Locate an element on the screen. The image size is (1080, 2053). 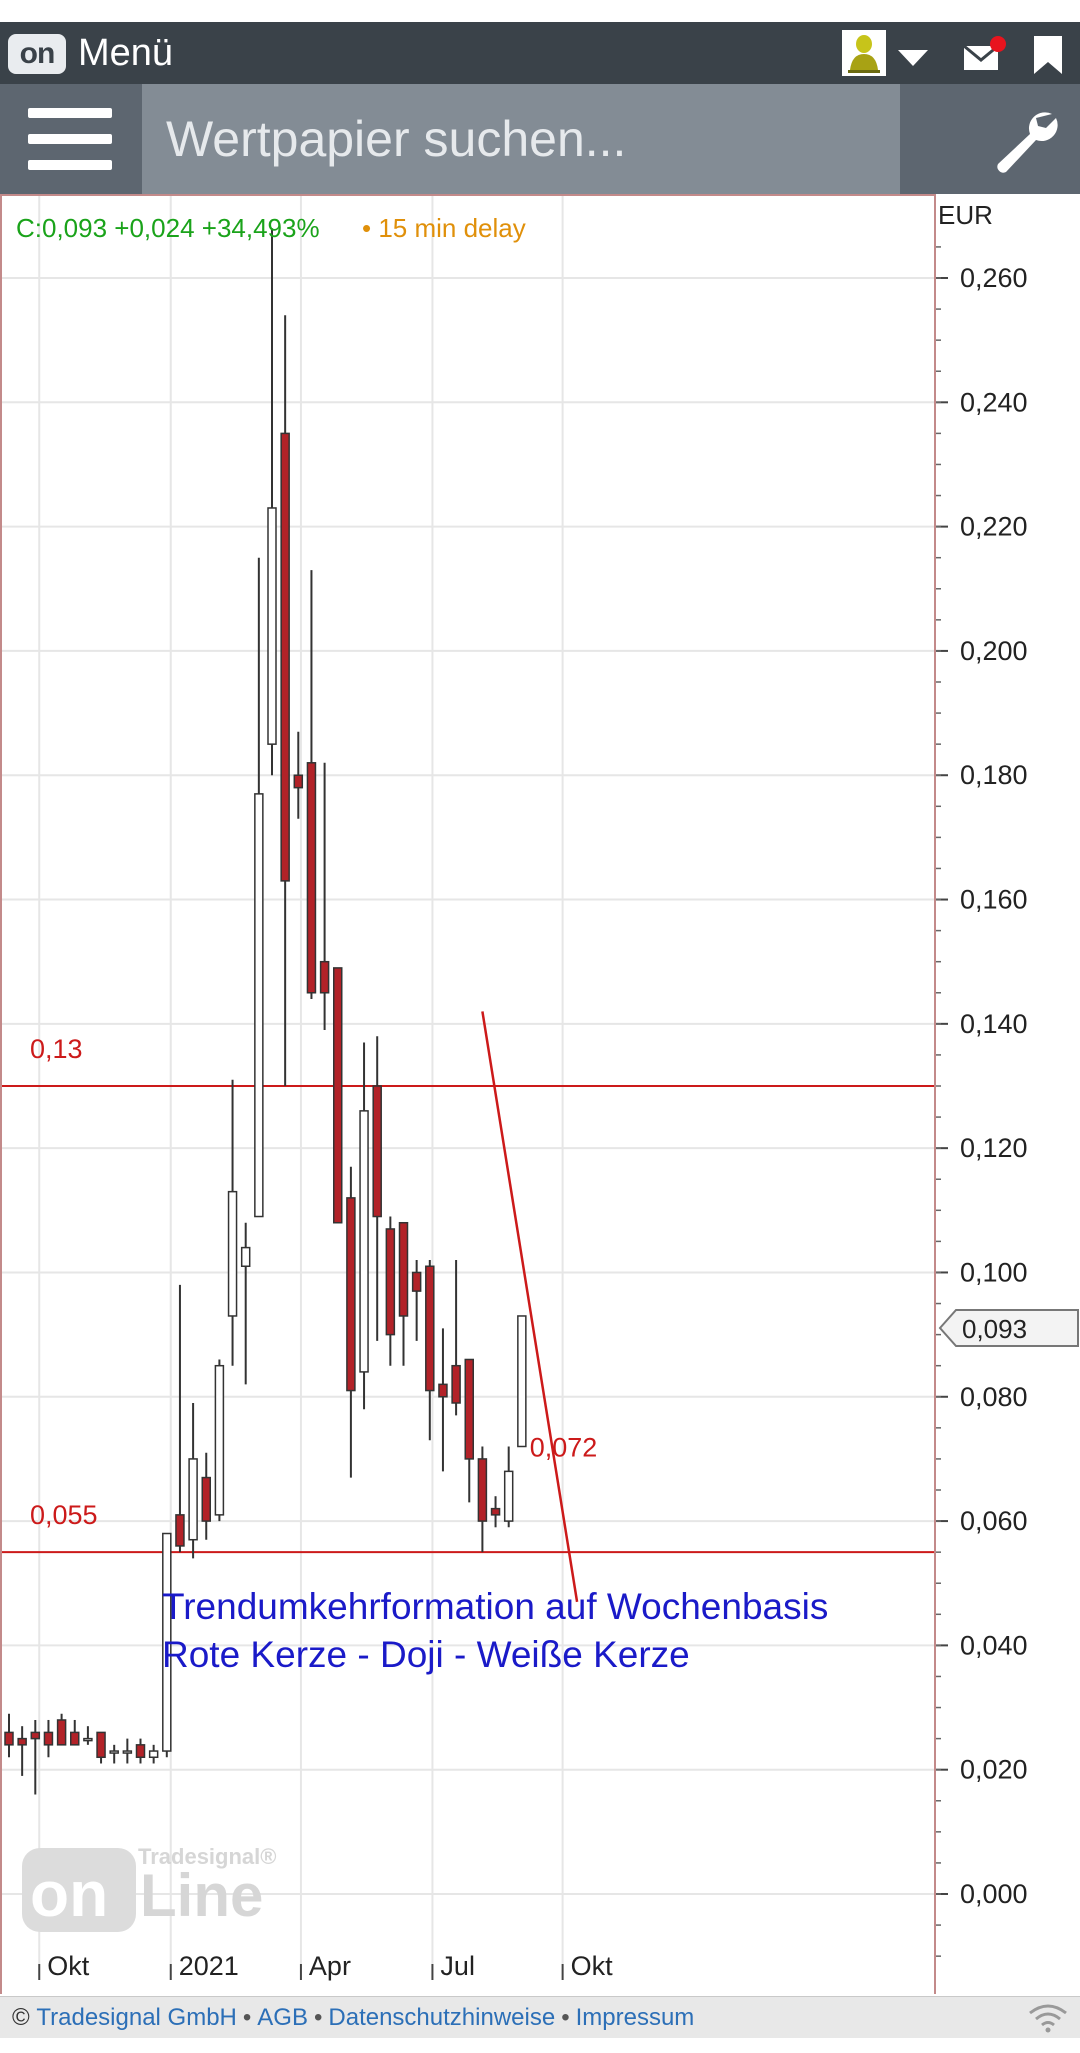
currency-label: EUR is located at coordinates (965, 215).